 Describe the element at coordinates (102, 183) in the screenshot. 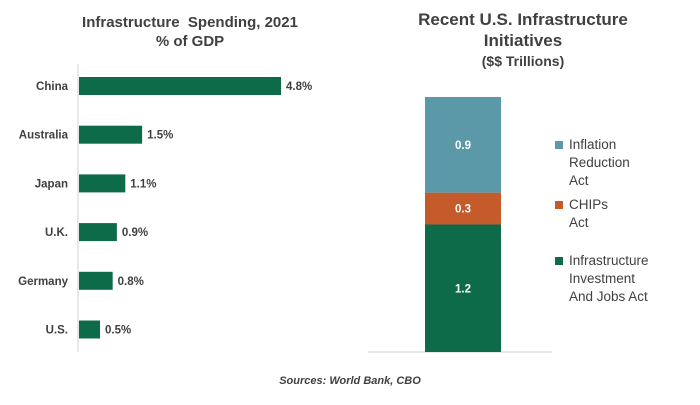

I see `bar-japan` at that location.